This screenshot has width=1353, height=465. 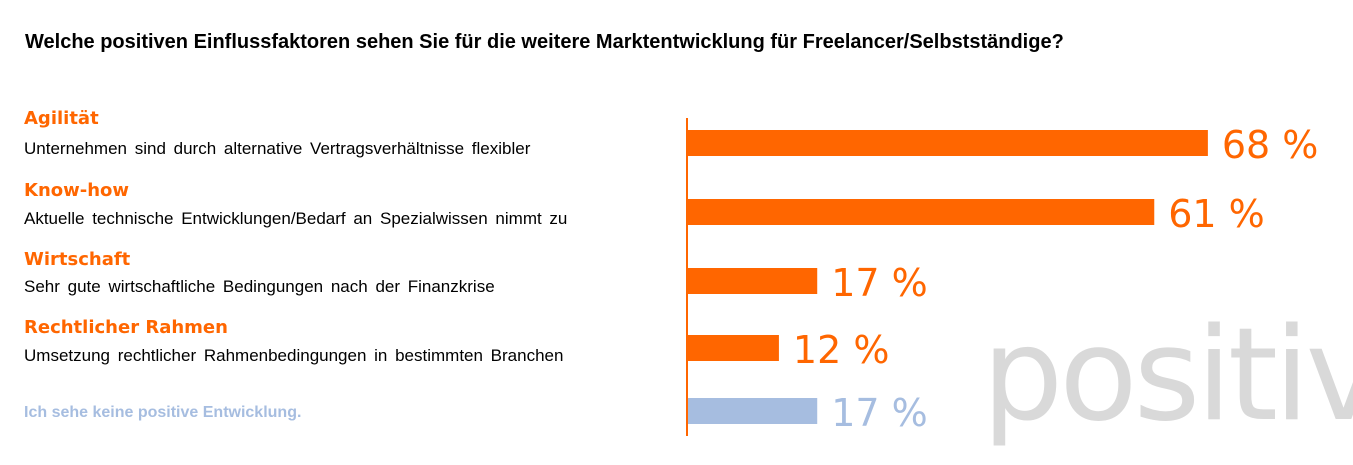 I want to click on bar-rechtlicher-rahmen, so click(x=733, y=348).